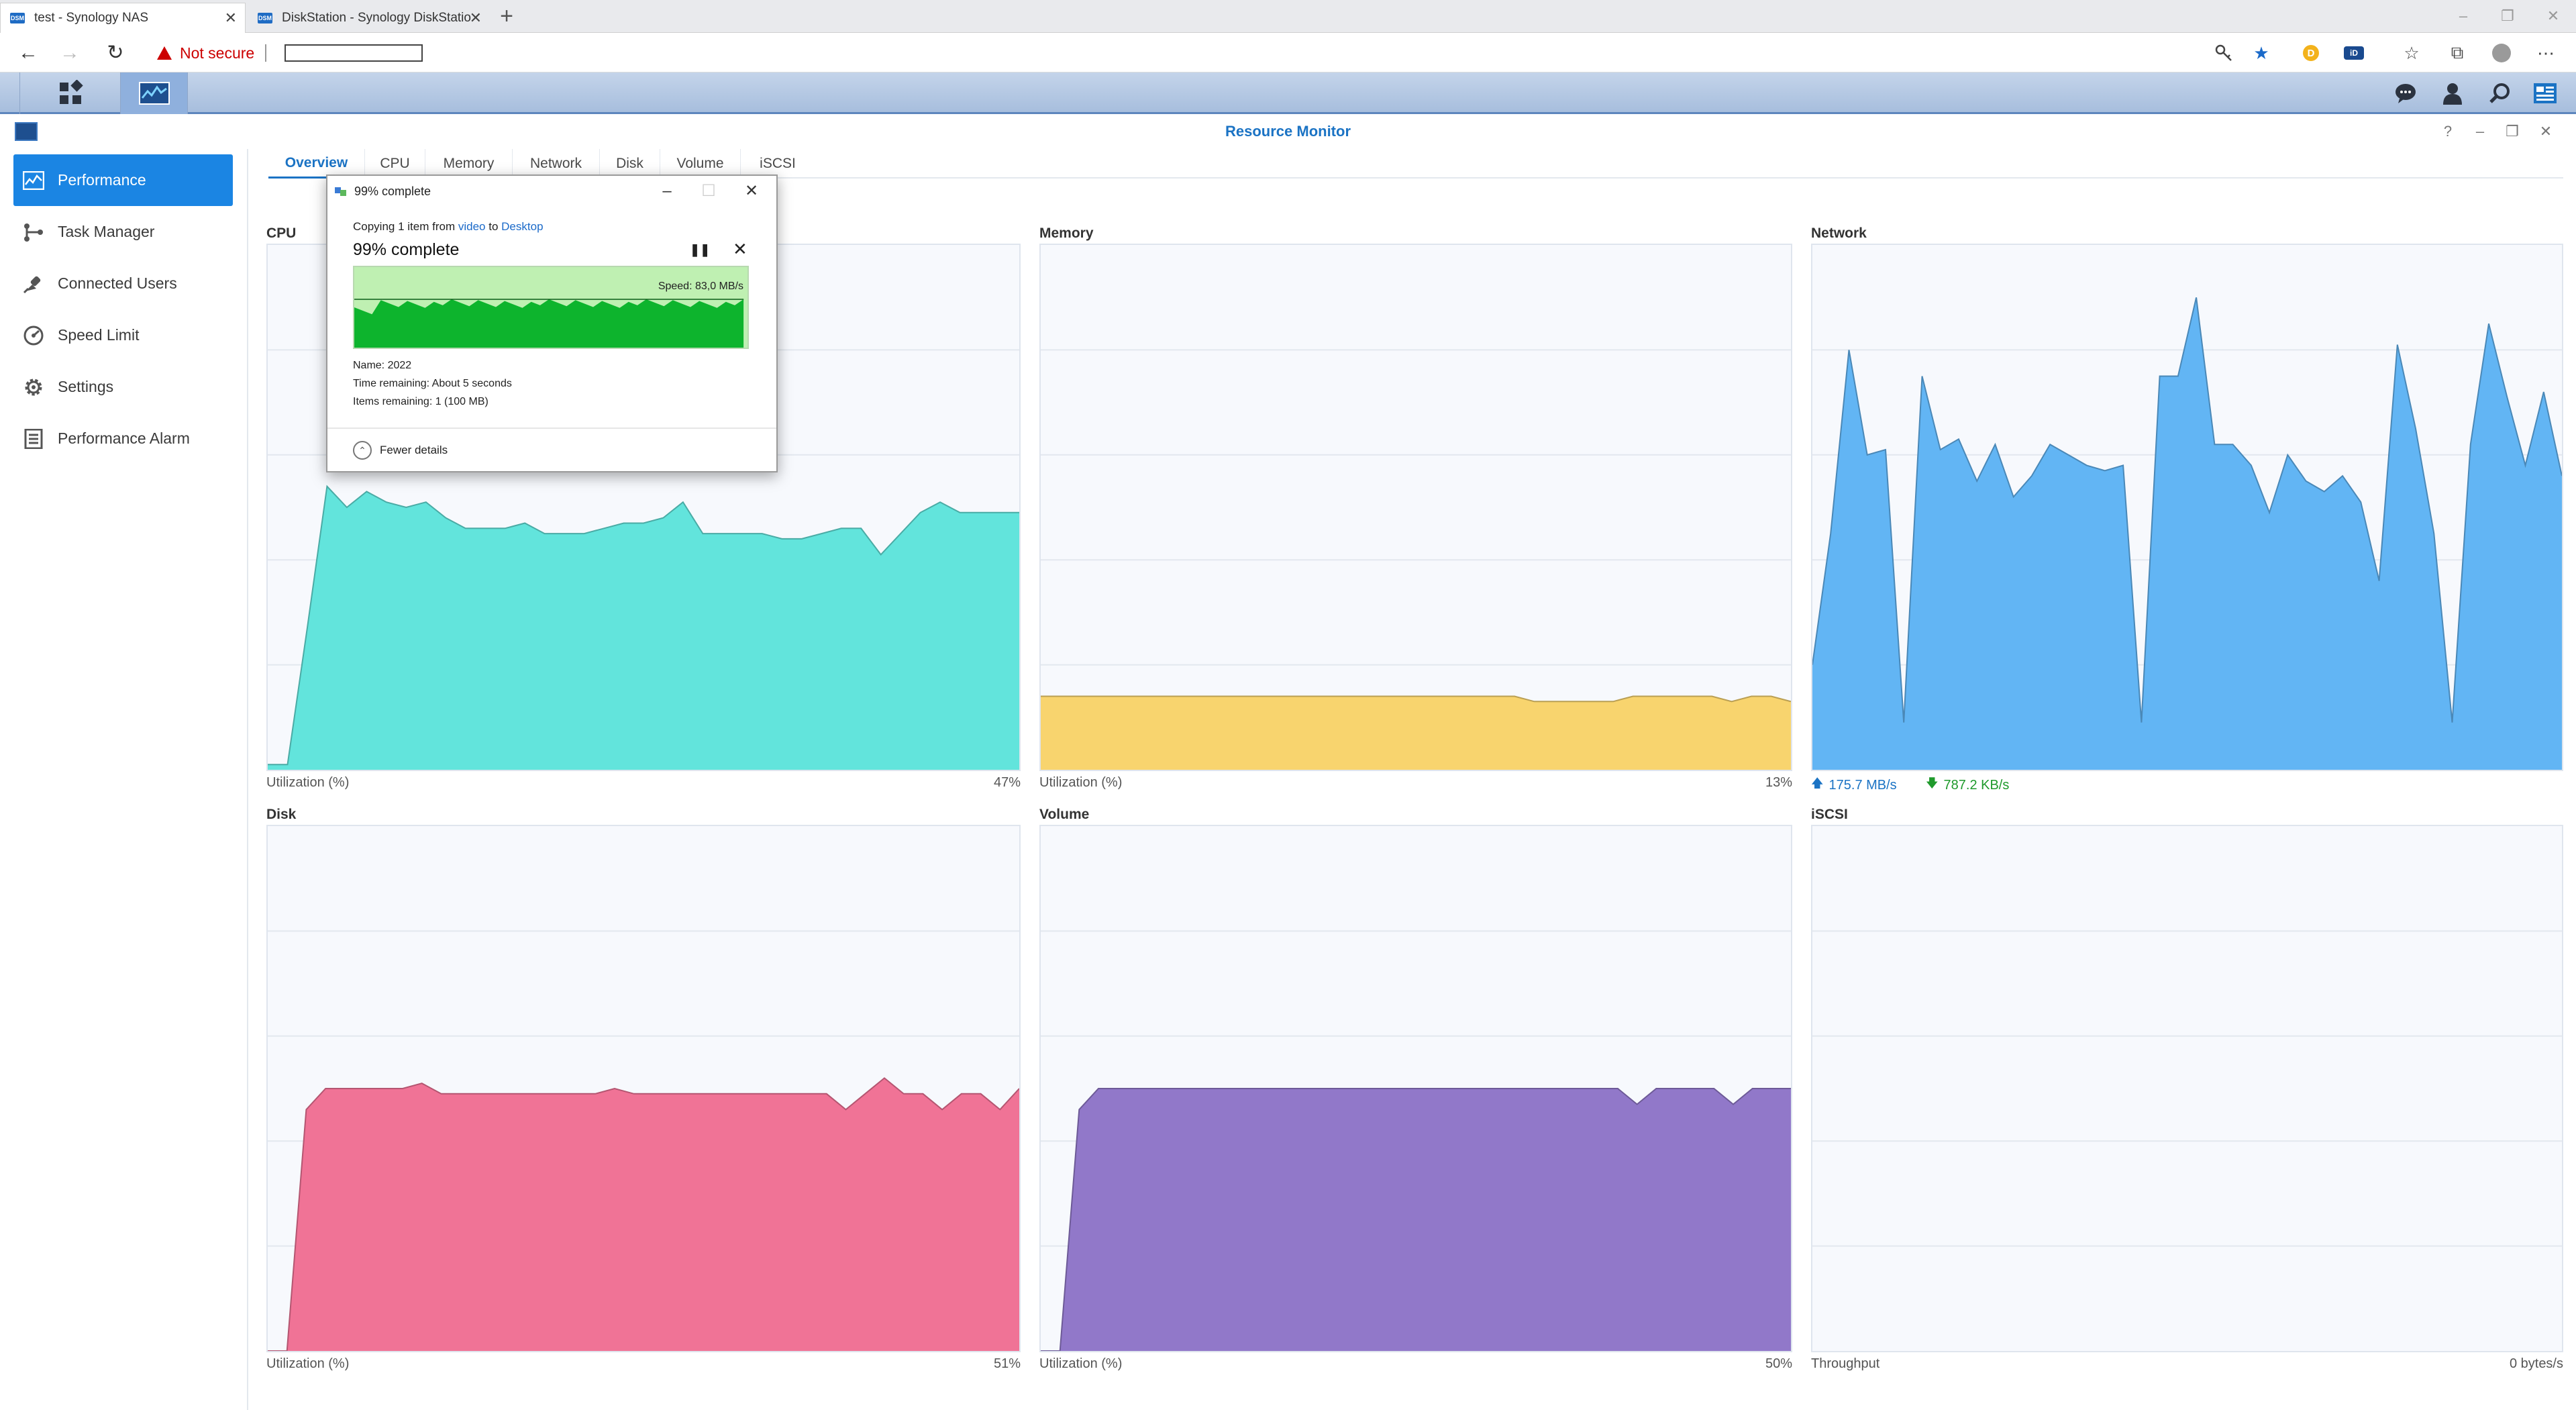 This screenshot has height=1410, width=2576. What do you see at coordinates (115, 53) in the screenshot?
I see `reload-button: ↻` at bounding box center [115, 53].